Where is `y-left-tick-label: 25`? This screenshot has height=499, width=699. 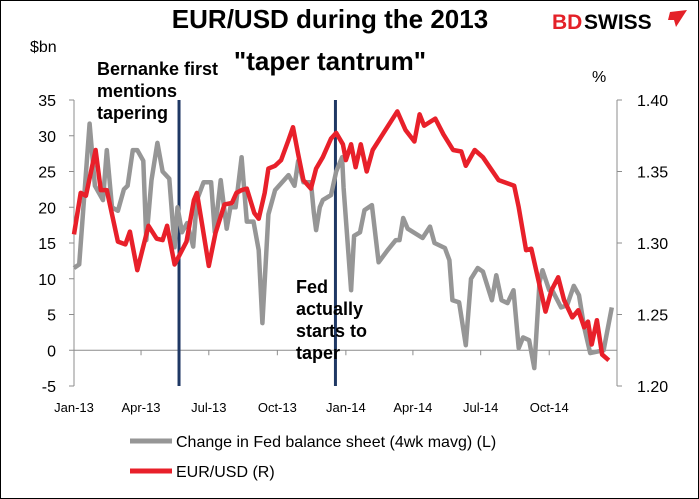
y-left-tick-label: 25 is located at coordinates (47, 173).